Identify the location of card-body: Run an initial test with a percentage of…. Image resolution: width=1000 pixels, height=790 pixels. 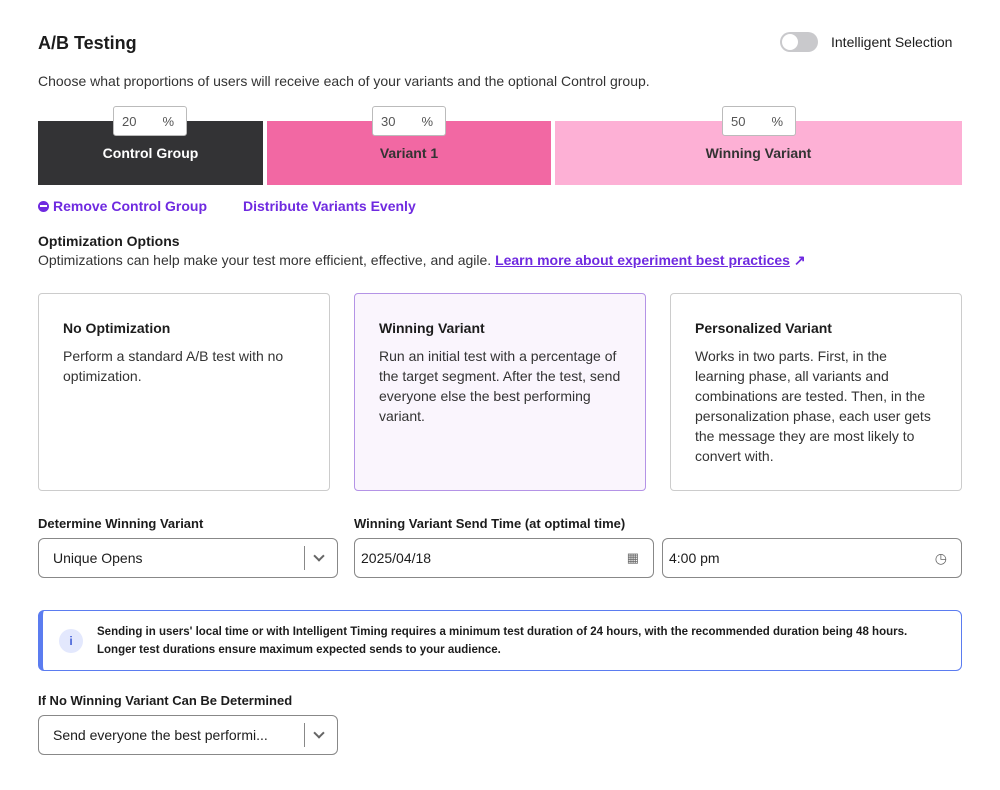
(500, 386).